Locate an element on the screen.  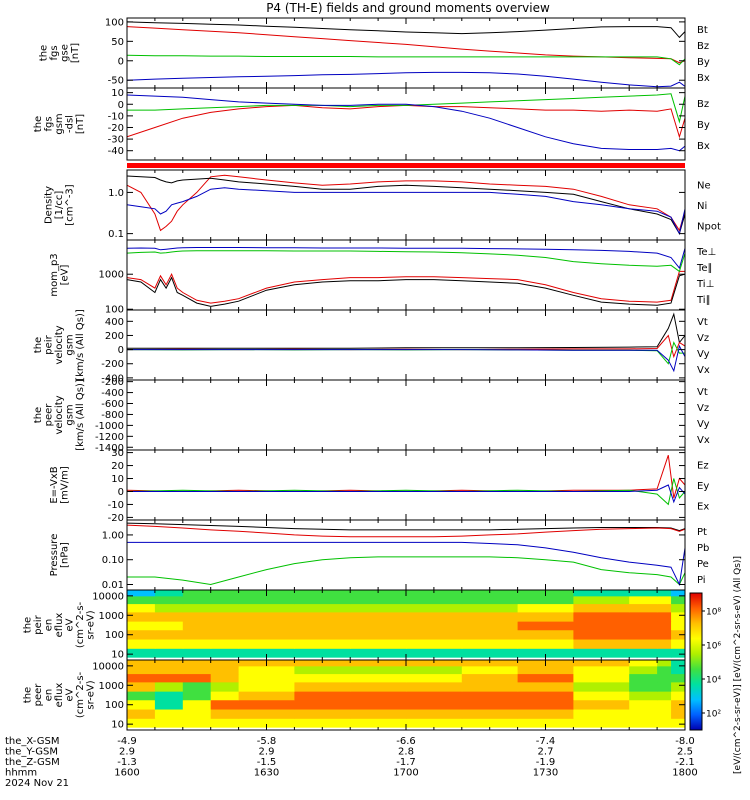
legend-entry: Pe is located at coordinates (703, 564).